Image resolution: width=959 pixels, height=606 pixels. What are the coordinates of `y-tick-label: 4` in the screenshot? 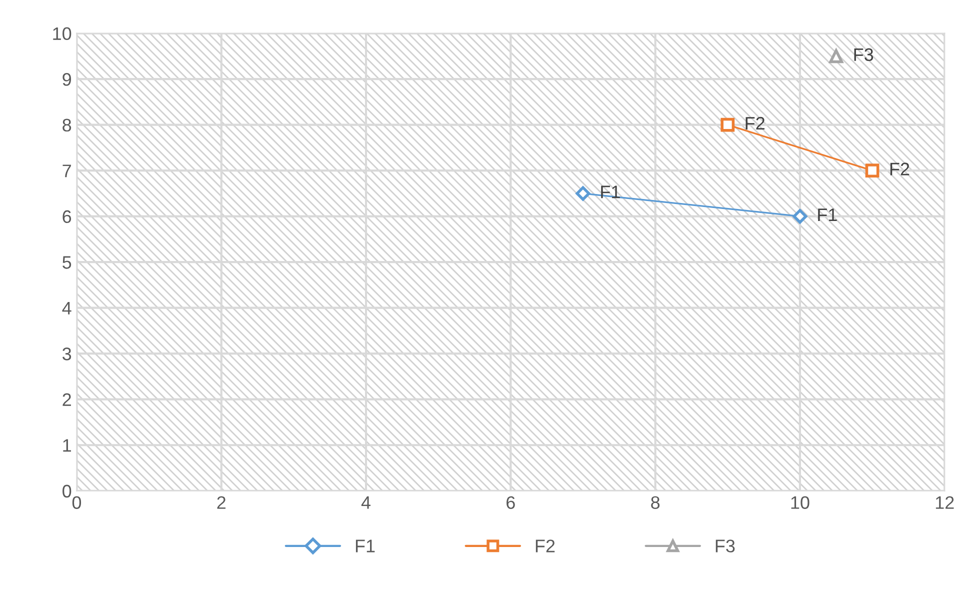 It's located at (67, 308).